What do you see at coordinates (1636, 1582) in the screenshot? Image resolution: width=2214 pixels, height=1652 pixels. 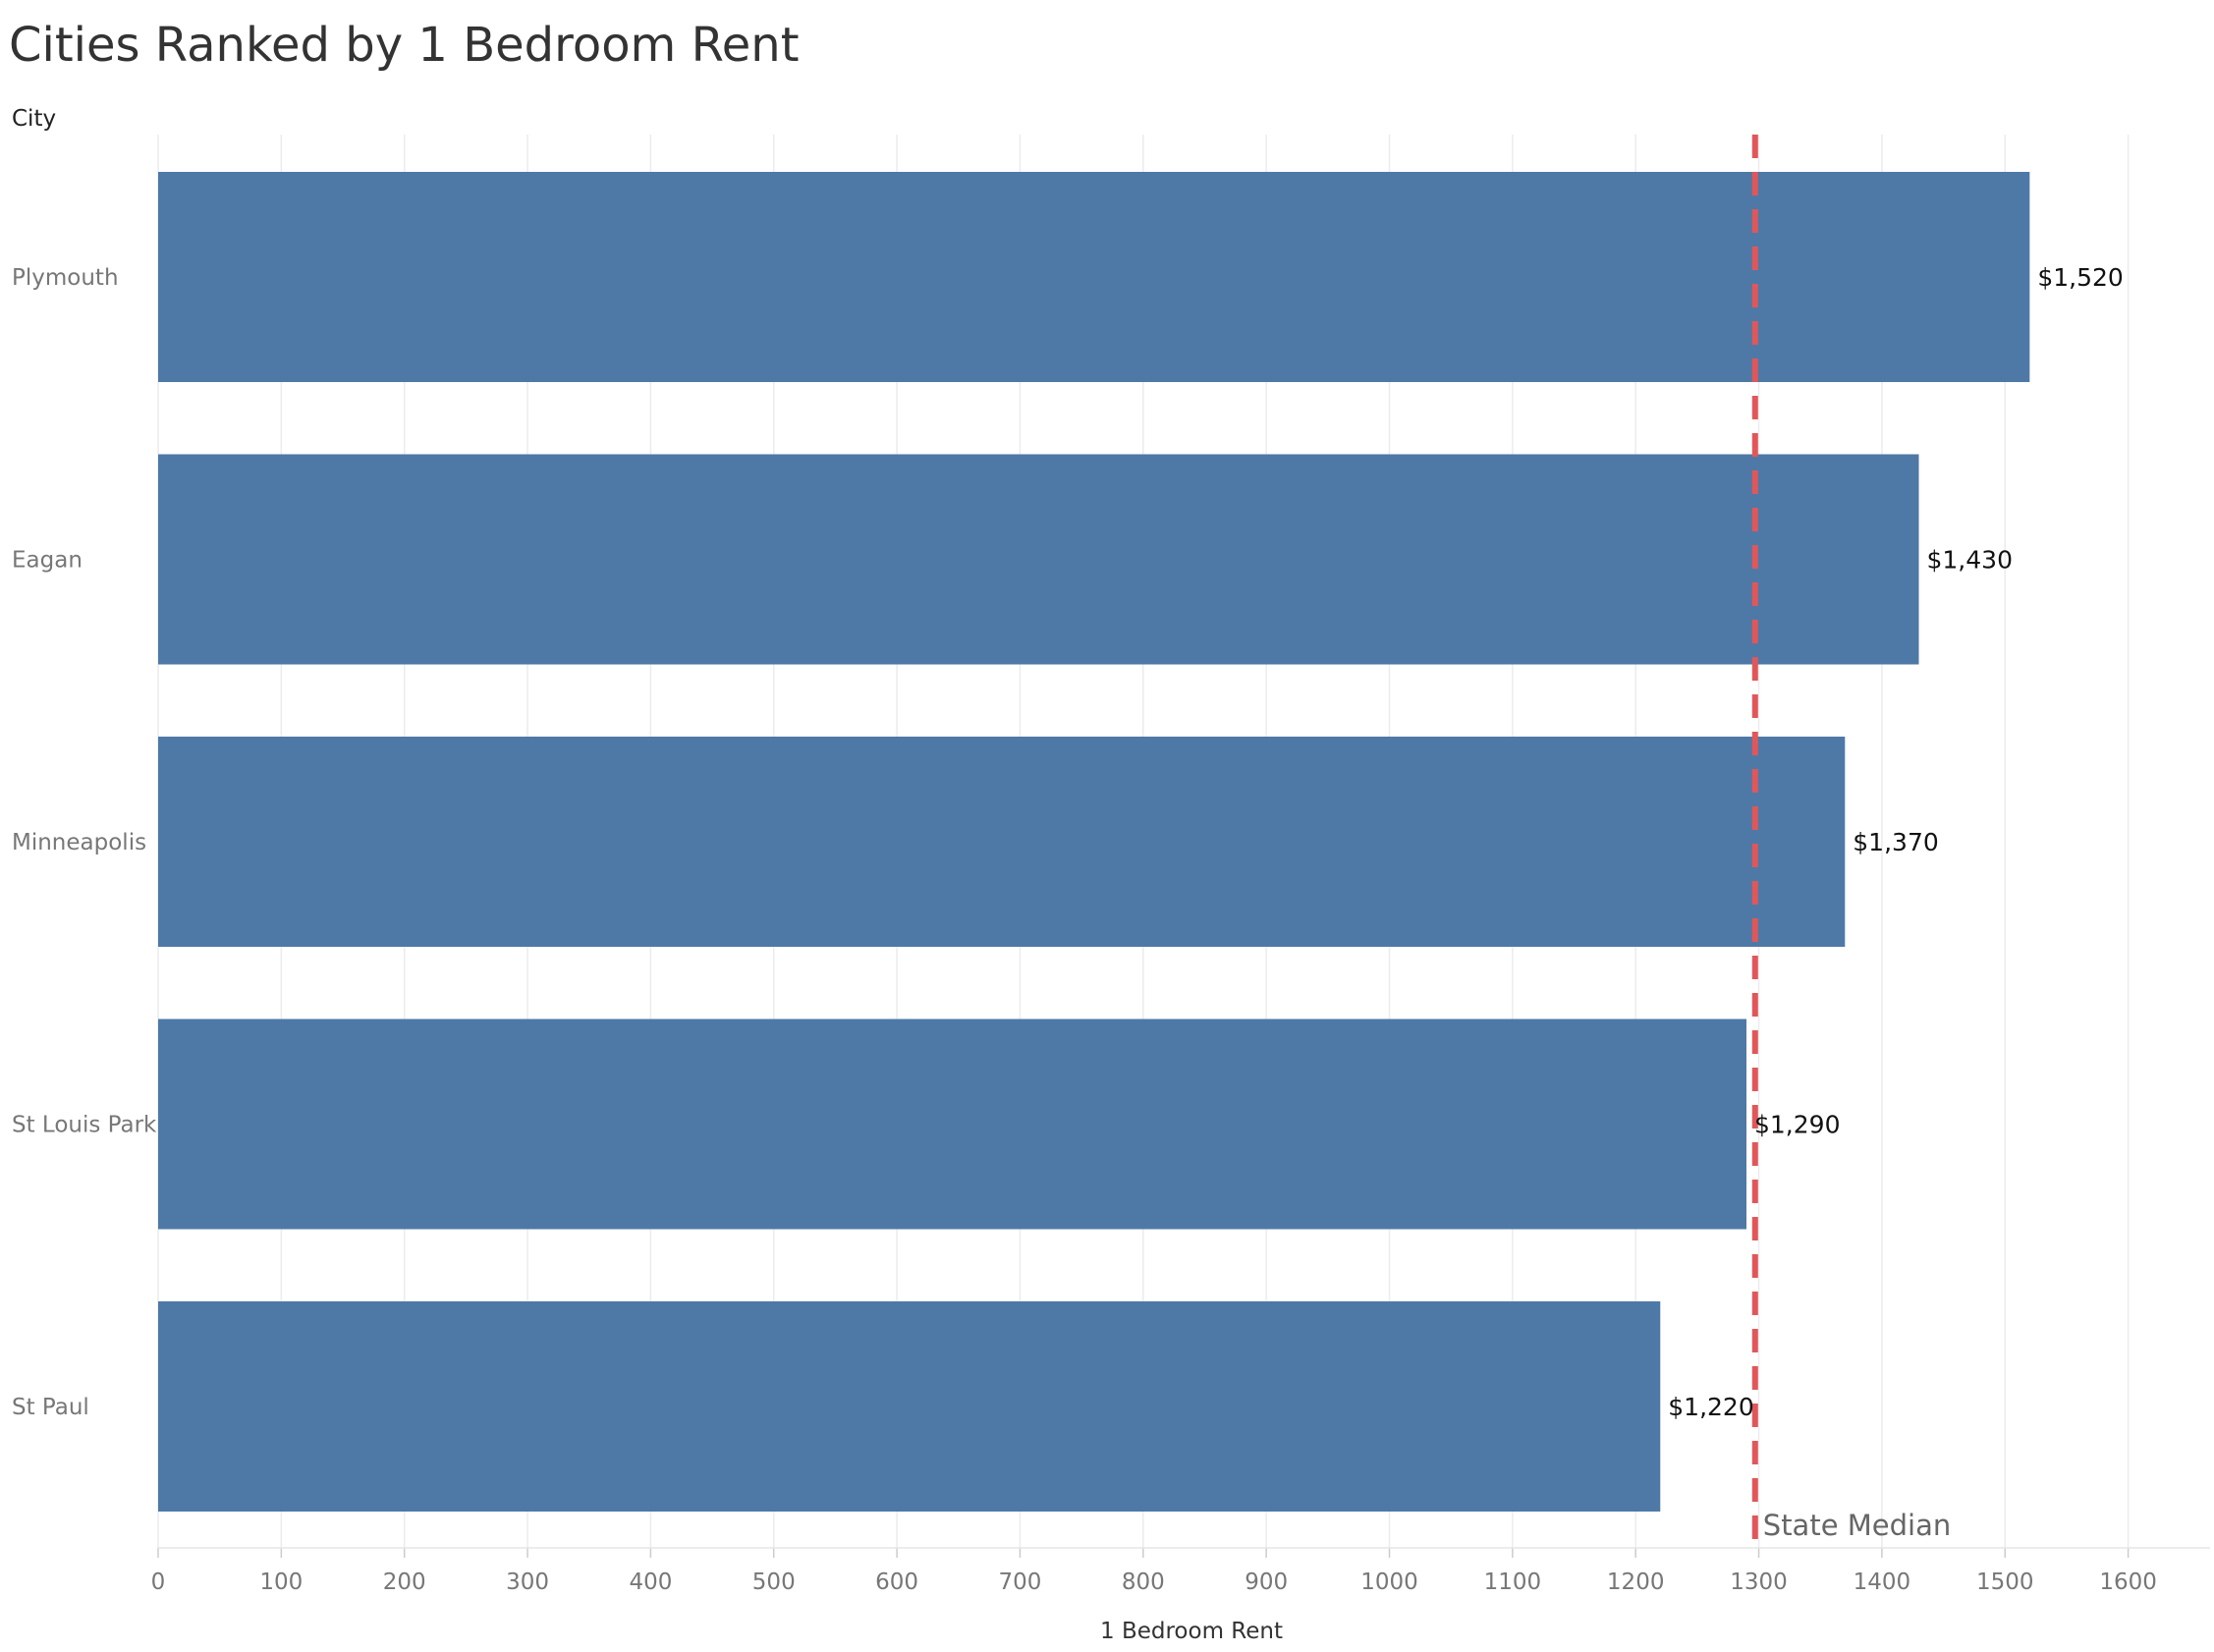 I see `x-tick-label: 1200` at bounding box center [1636, 1582].